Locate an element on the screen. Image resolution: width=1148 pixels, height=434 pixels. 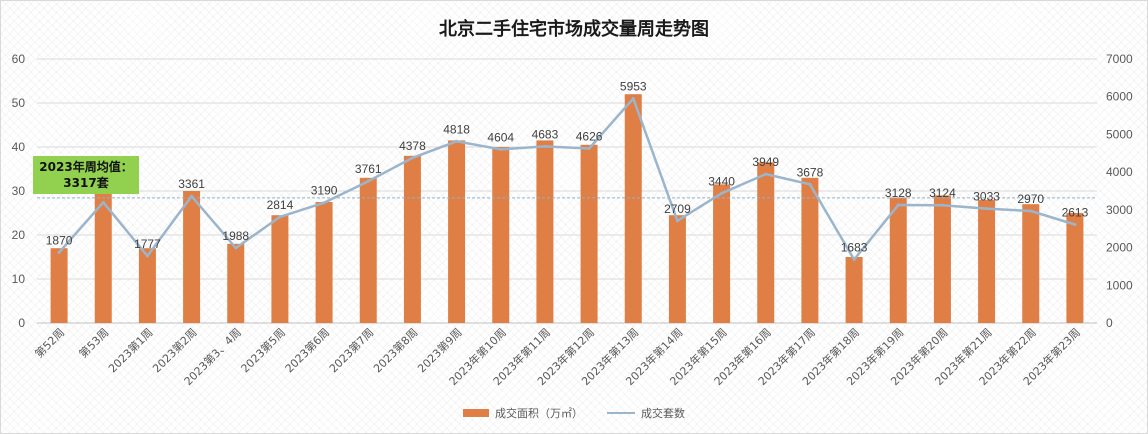
data-label: 5953 is located at coordinates (633, 86).